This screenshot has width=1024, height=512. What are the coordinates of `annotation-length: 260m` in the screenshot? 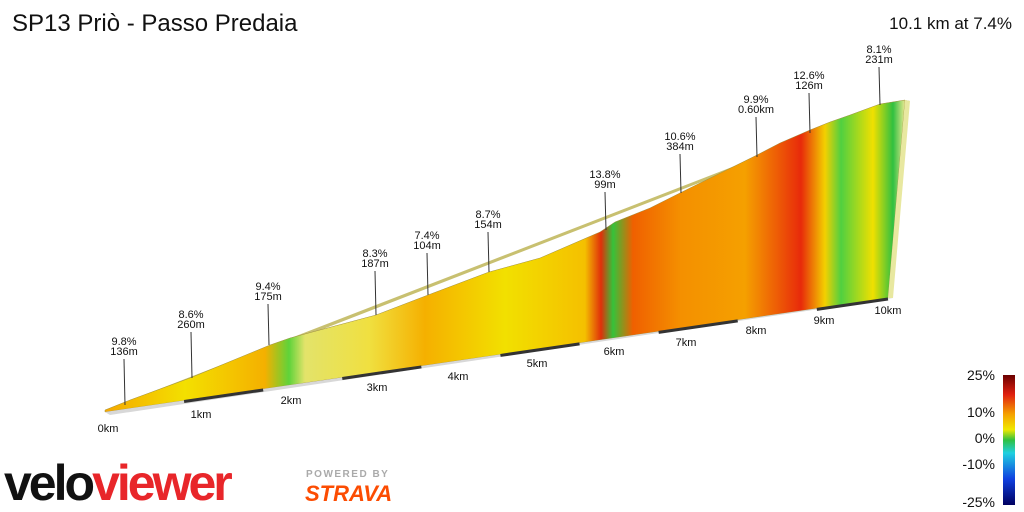 It's located at (191, 325).